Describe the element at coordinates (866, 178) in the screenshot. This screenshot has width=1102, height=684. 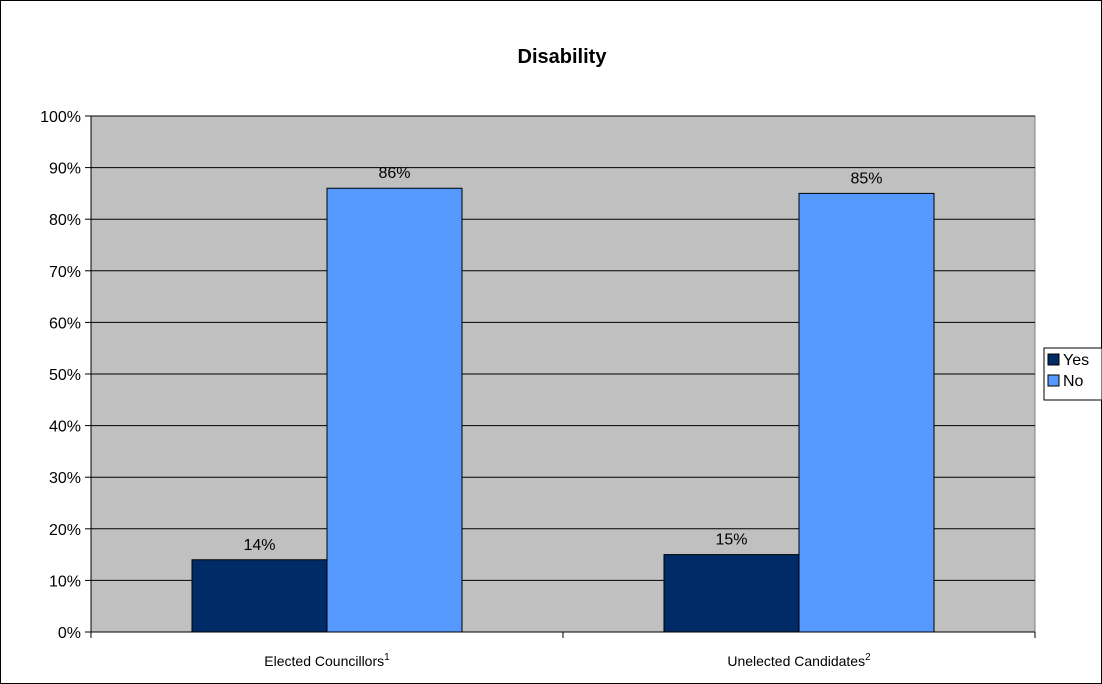
I see `data-label: 85%` at that location.